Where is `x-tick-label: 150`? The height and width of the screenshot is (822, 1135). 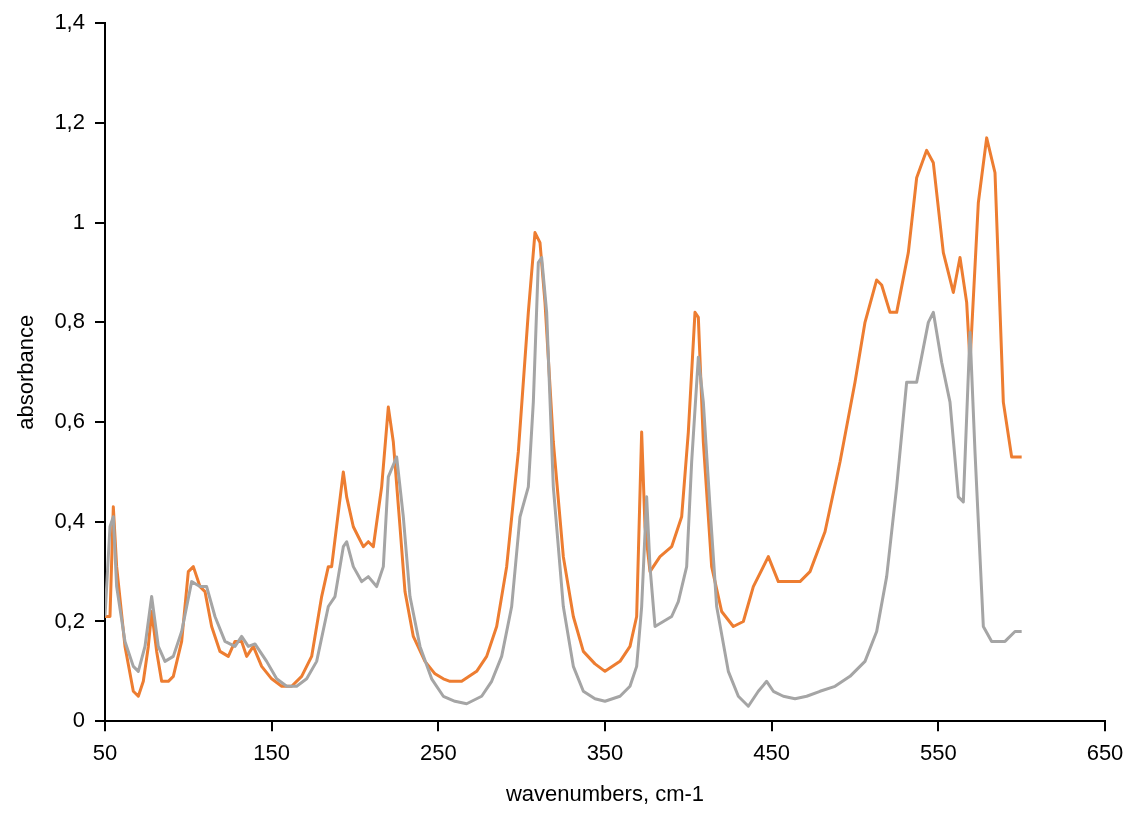 x-tick-label: 150 is located at coordinates (272, 753).